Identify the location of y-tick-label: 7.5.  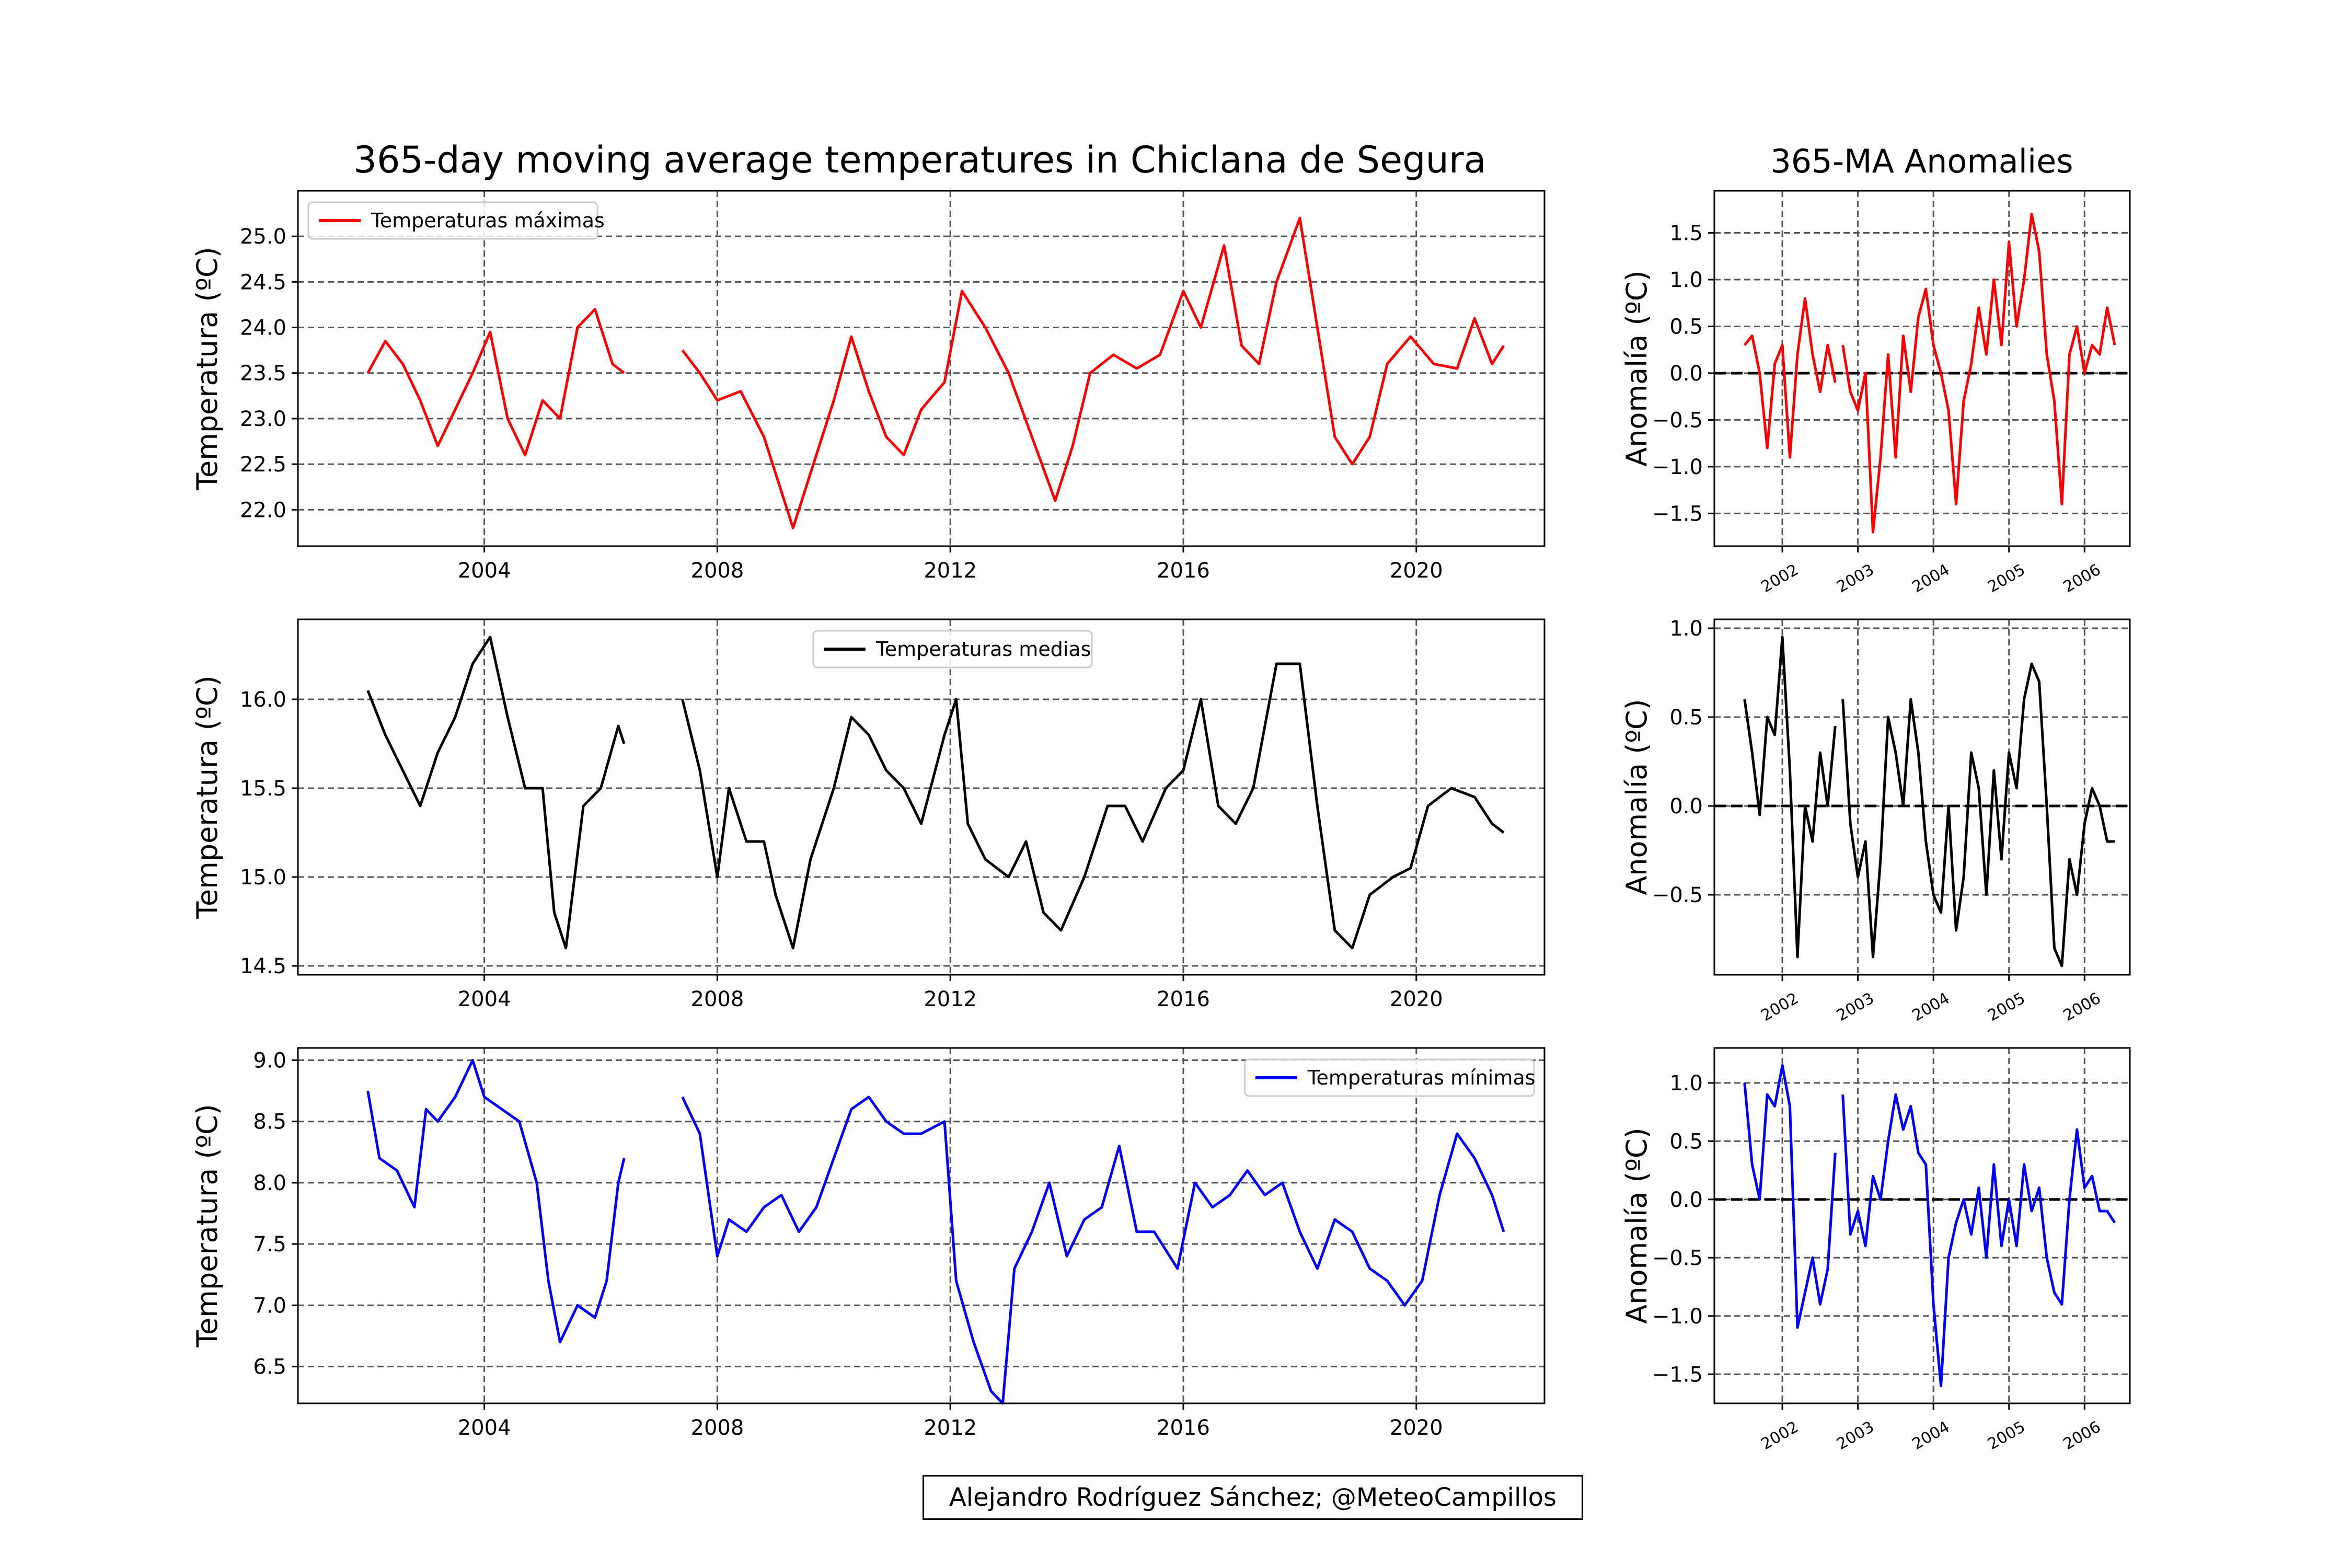
(269, 1244).